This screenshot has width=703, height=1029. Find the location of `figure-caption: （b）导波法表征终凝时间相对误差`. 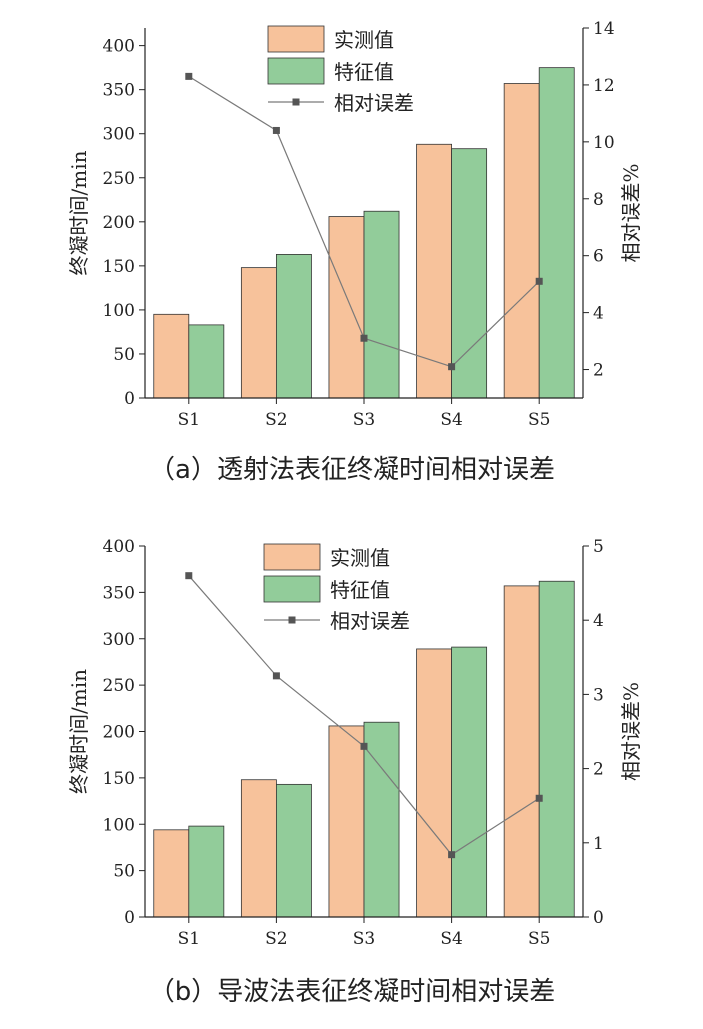

figure-caption: （b）导波法表征终凝时间相对误差 is located at coordinates (352, 992).